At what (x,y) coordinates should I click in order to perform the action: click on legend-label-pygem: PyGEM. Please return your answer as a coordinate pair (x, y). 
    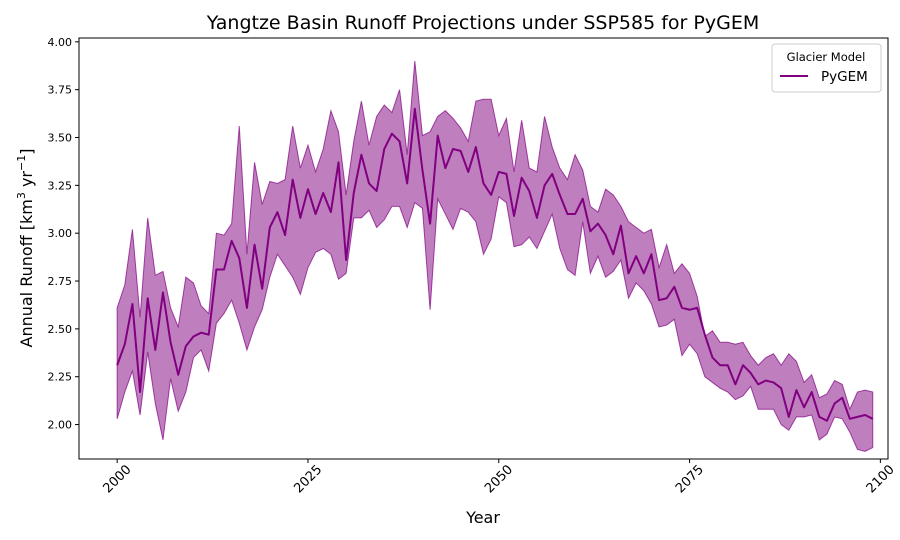
    Looking at the image, I should click on (844, 77).